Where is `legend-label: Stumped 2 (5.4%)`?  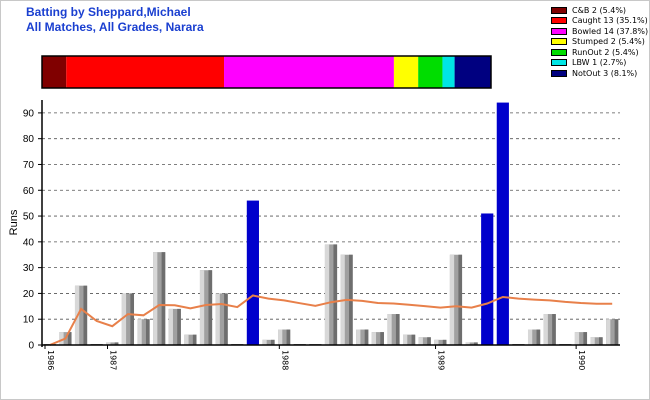 legend-label: Stumped 2 (5.4%) is located at coordinates (608, 42).